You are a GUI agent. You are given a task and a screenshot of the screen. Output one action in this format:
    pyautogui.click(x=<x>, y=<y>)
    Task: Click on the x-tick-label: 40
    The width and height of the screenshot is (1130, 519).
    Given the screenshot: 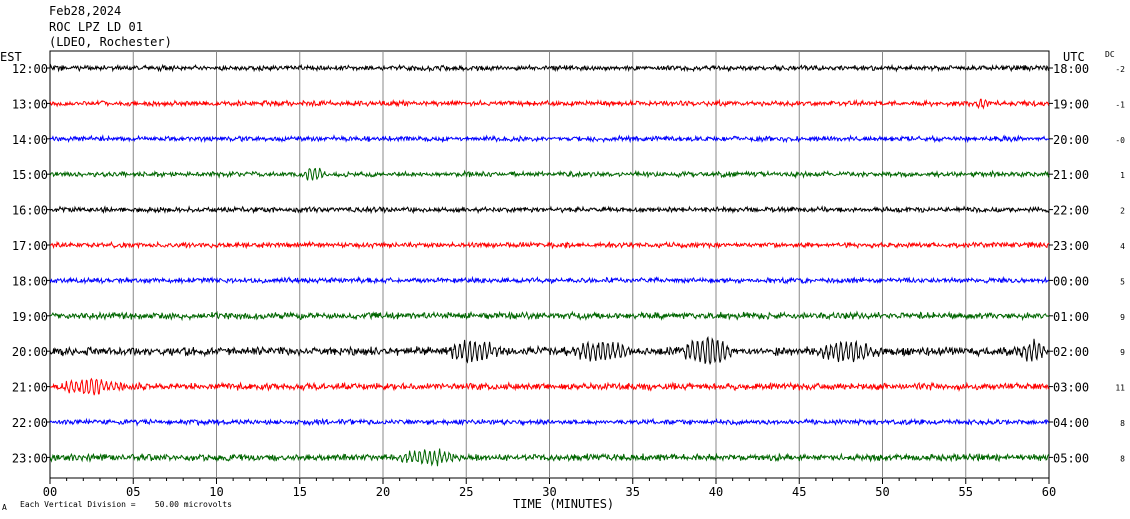 What is the action you would take?
    pyautogui.click(x=716, y=492)
    